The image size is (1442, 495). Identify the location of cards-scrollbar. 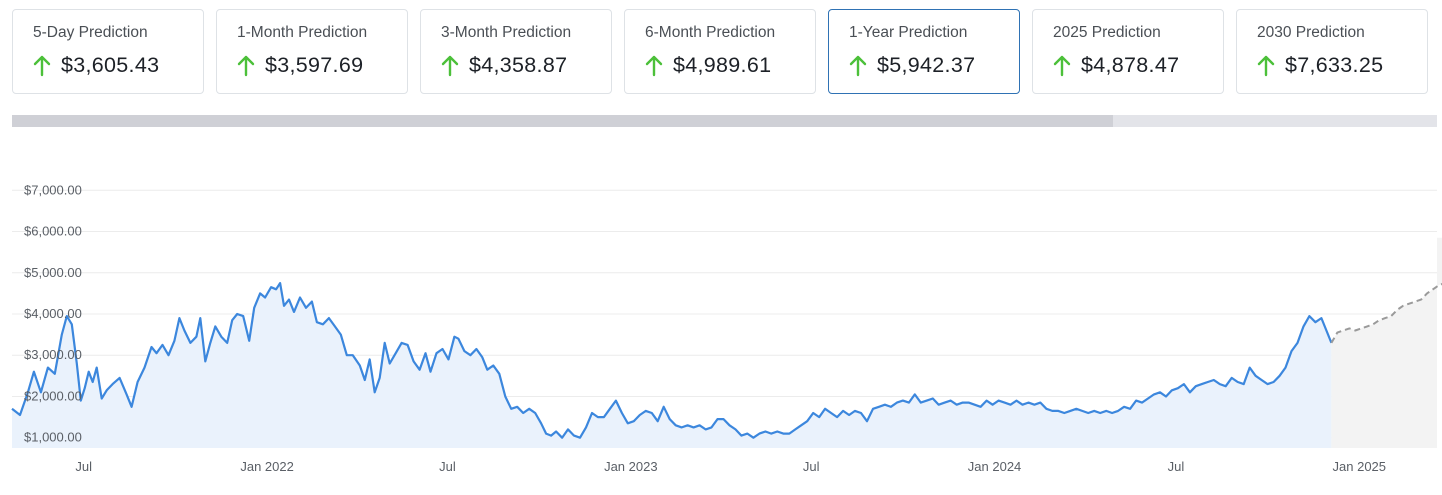
(724, 121).